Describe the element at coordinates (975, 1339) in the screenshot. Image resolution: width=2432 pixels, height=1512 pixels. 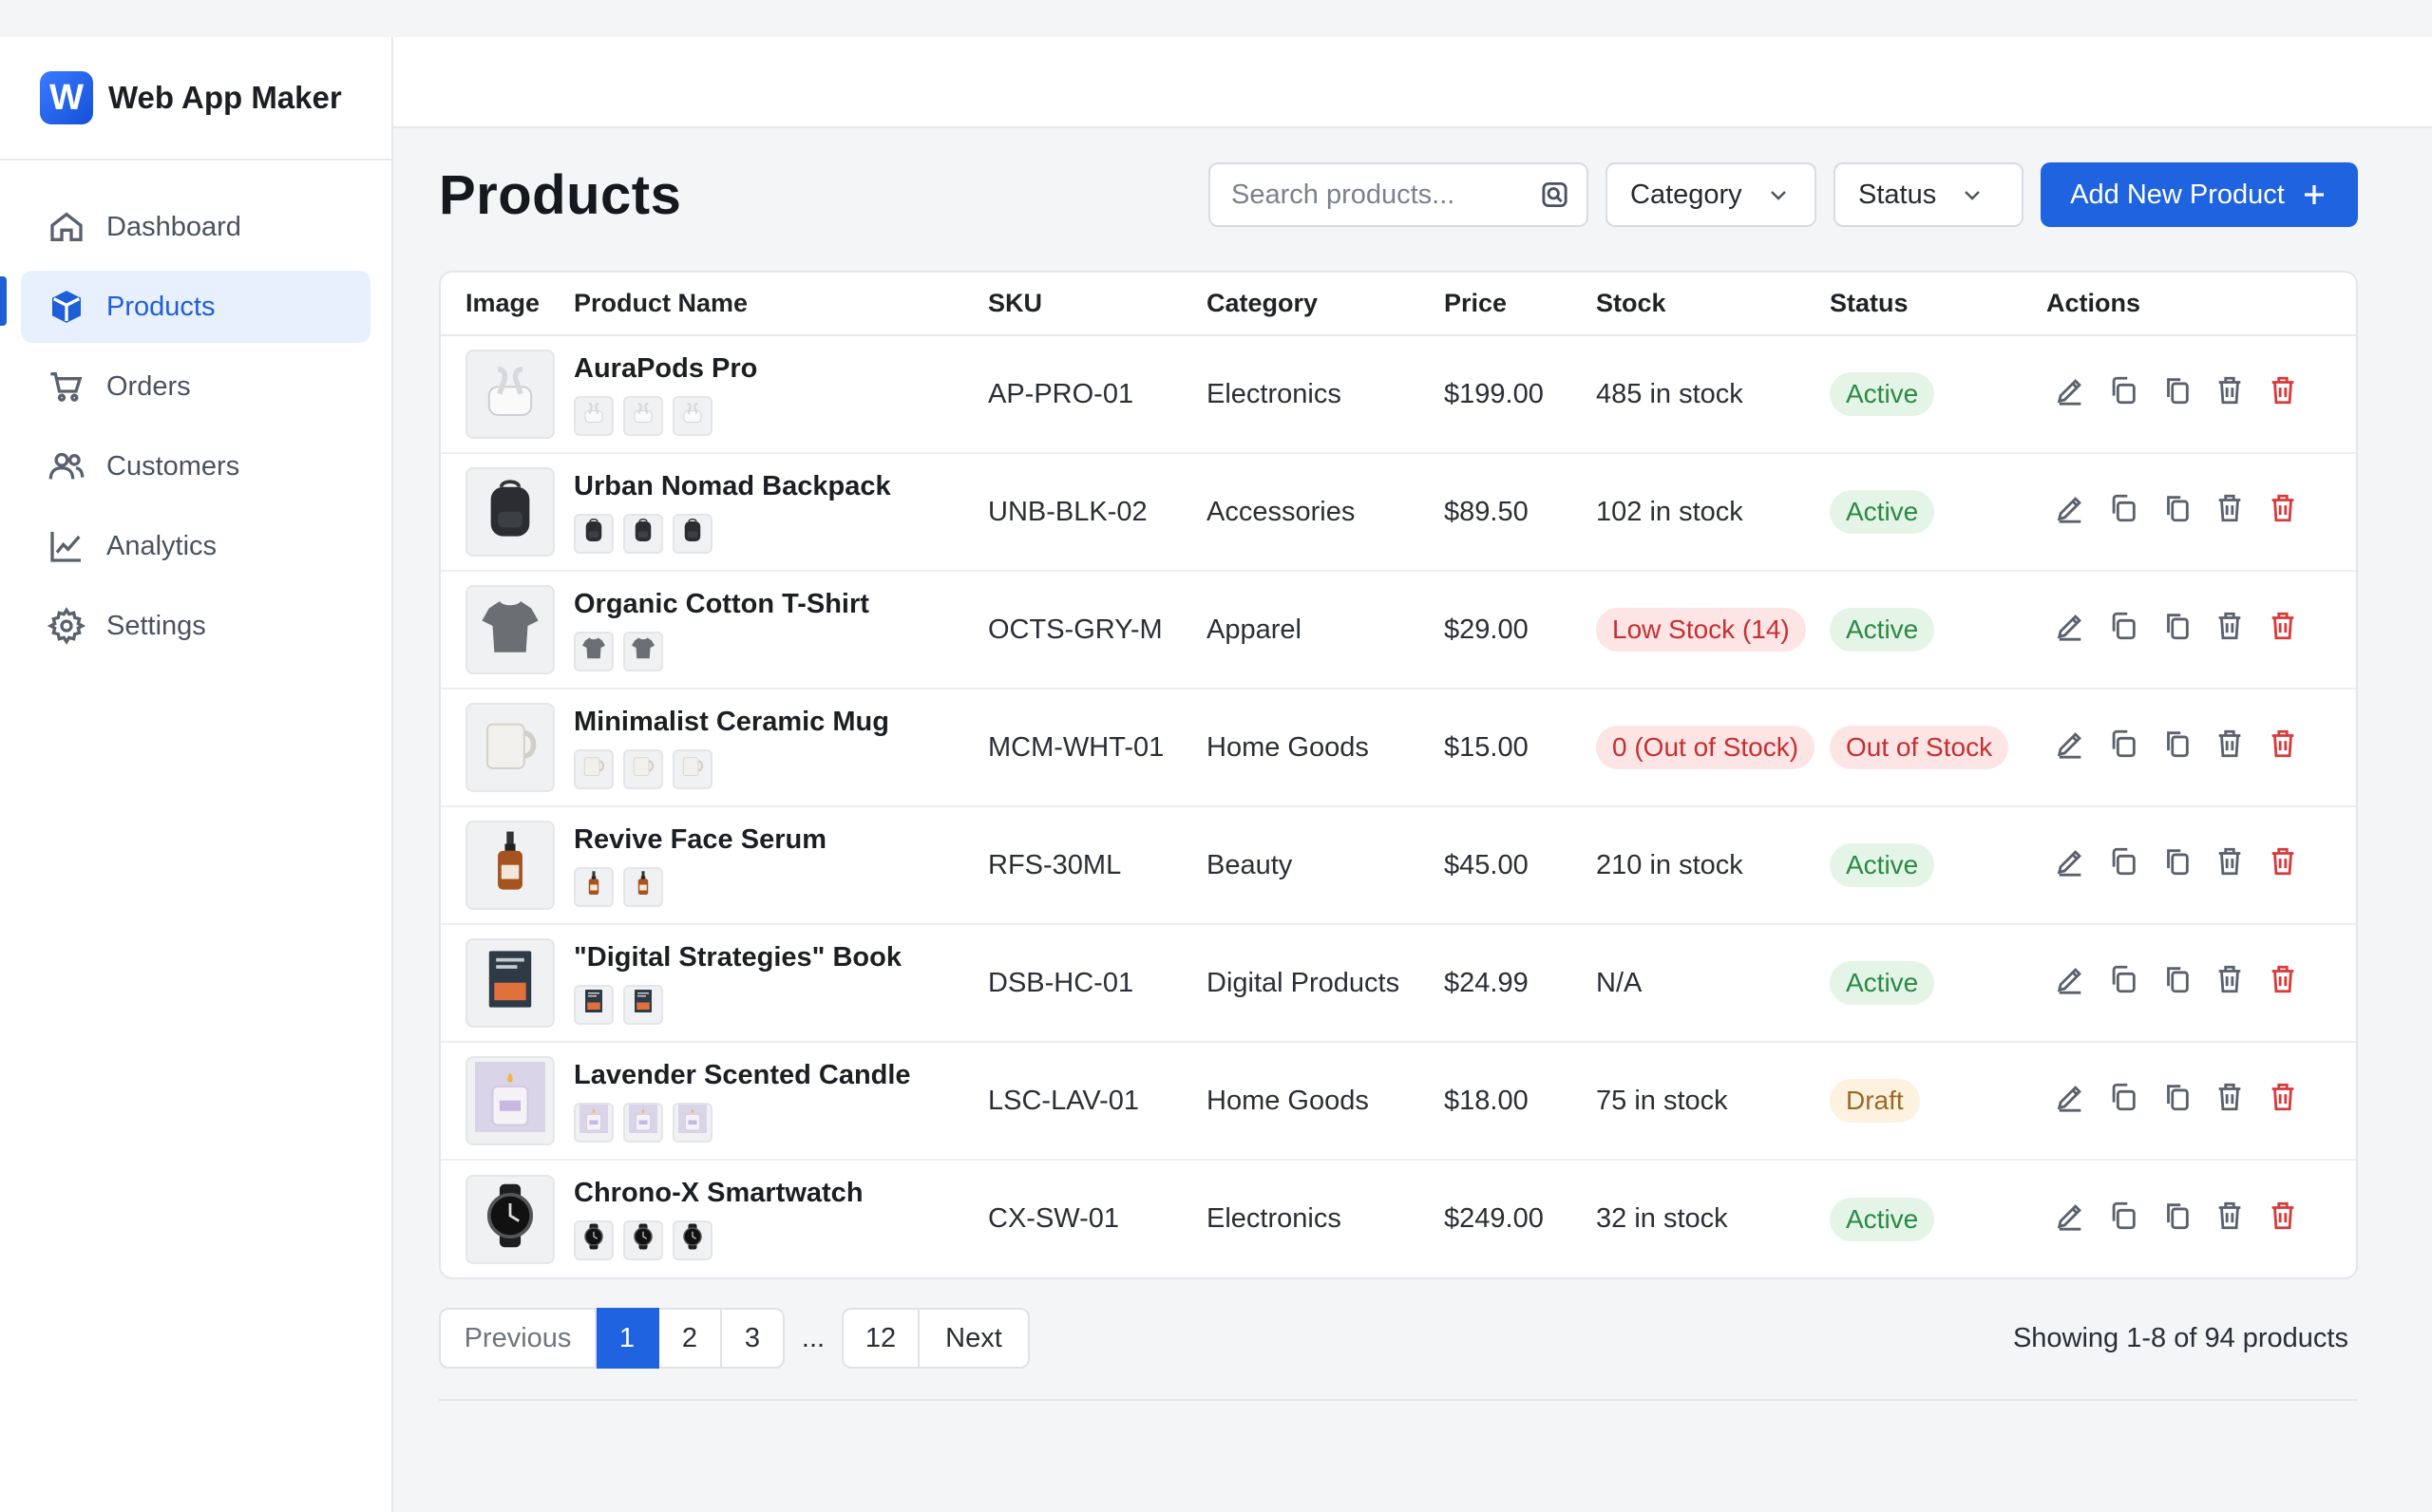
I see `next-page-button: Next` at that location.